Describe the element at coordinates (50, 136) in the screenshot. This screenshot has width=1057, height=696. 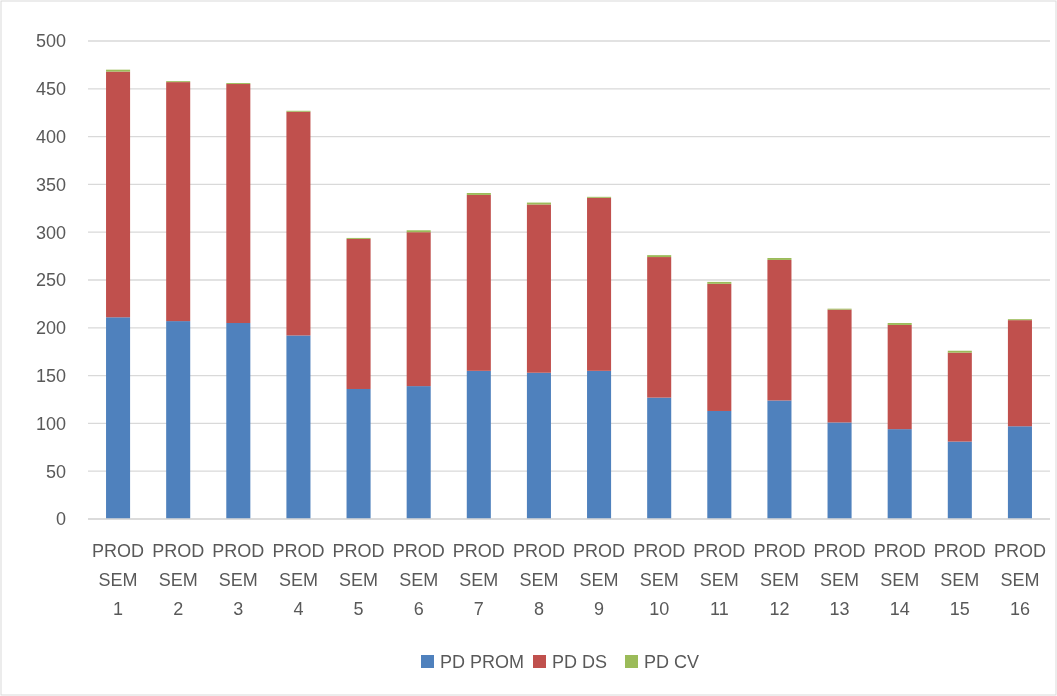
I see `y-tick-label: 400` at that location.